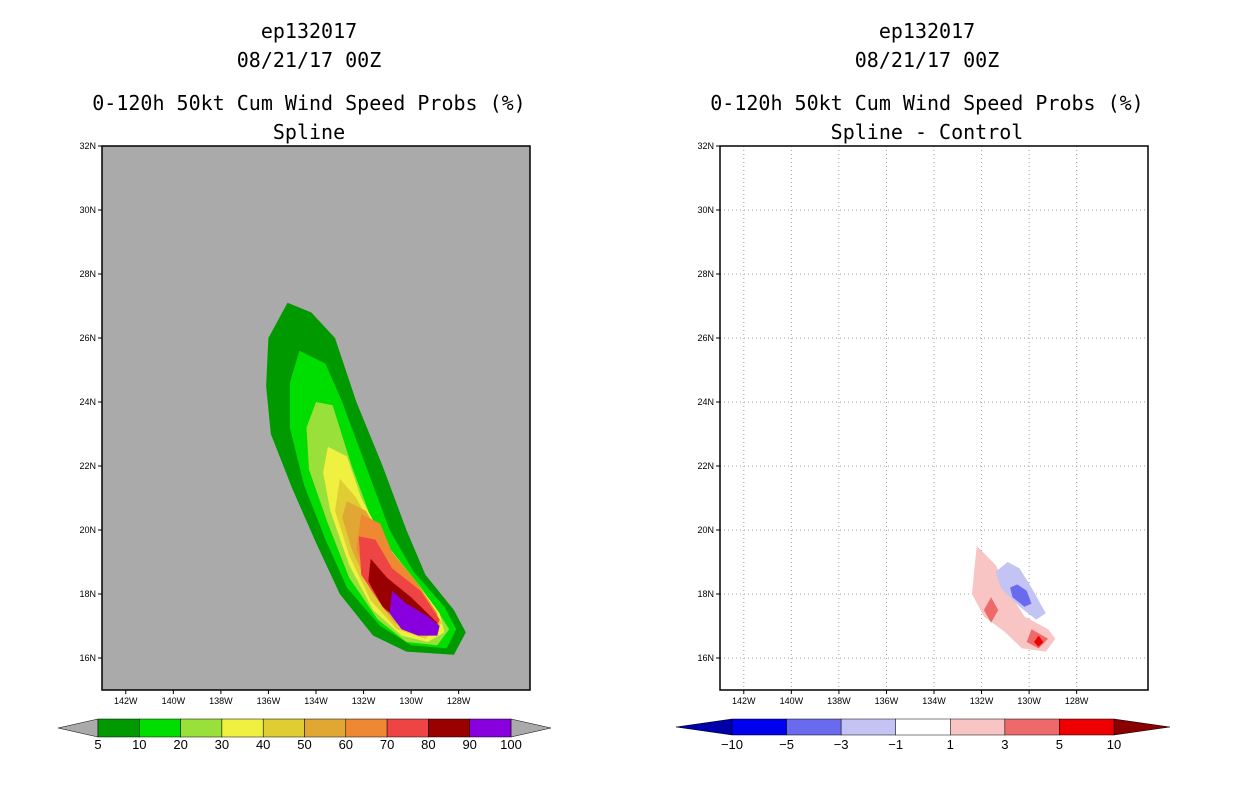 The image size is (1236, 800). Describe the element at coordinates (309, 103) in the screenshot. I see `left-title: 0-120h 50kt Cum Wind Speed Probs (%)` at that location.